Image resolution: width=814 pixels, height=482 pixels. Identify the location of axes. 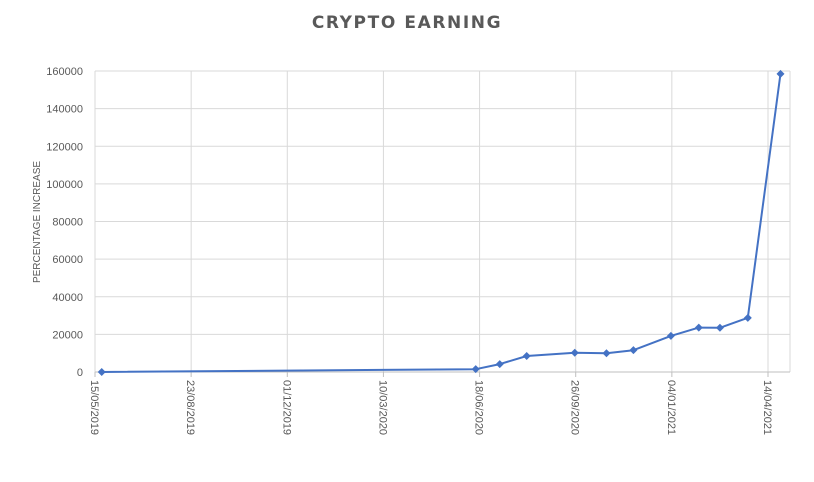
(442, 374).